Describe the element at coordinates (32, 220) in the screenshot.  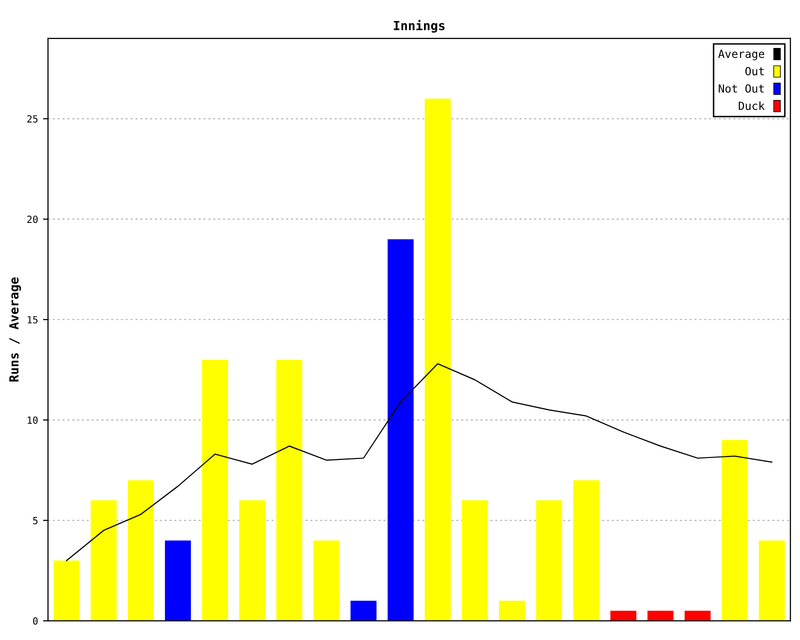
I see `y-tick-label: 20` at that location.